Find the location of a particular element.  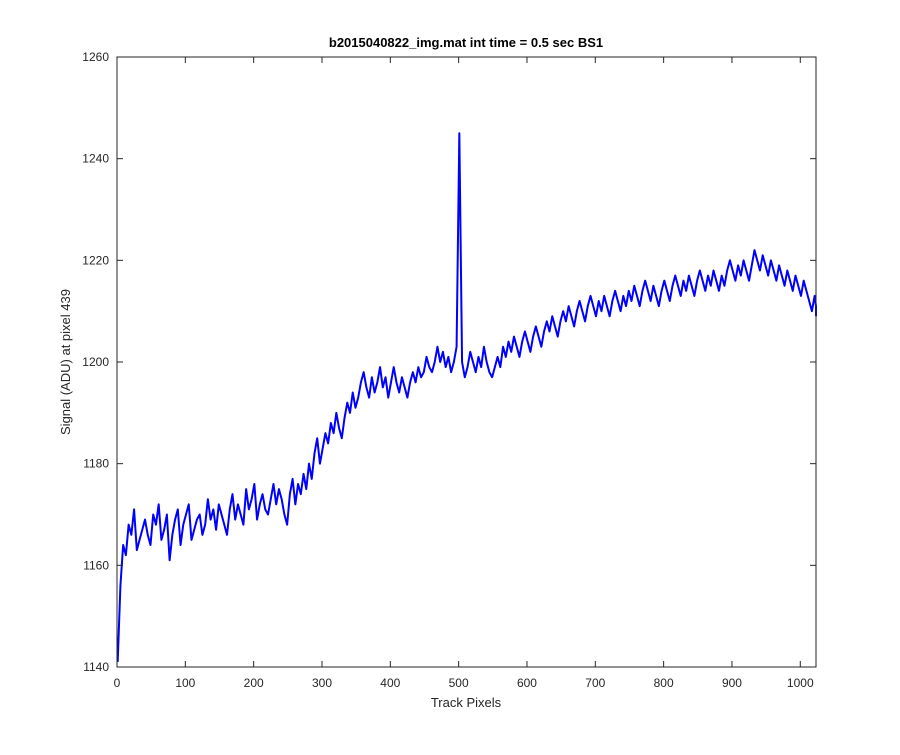

y-tick-label: 1180 is located at coordinates (96, 464).